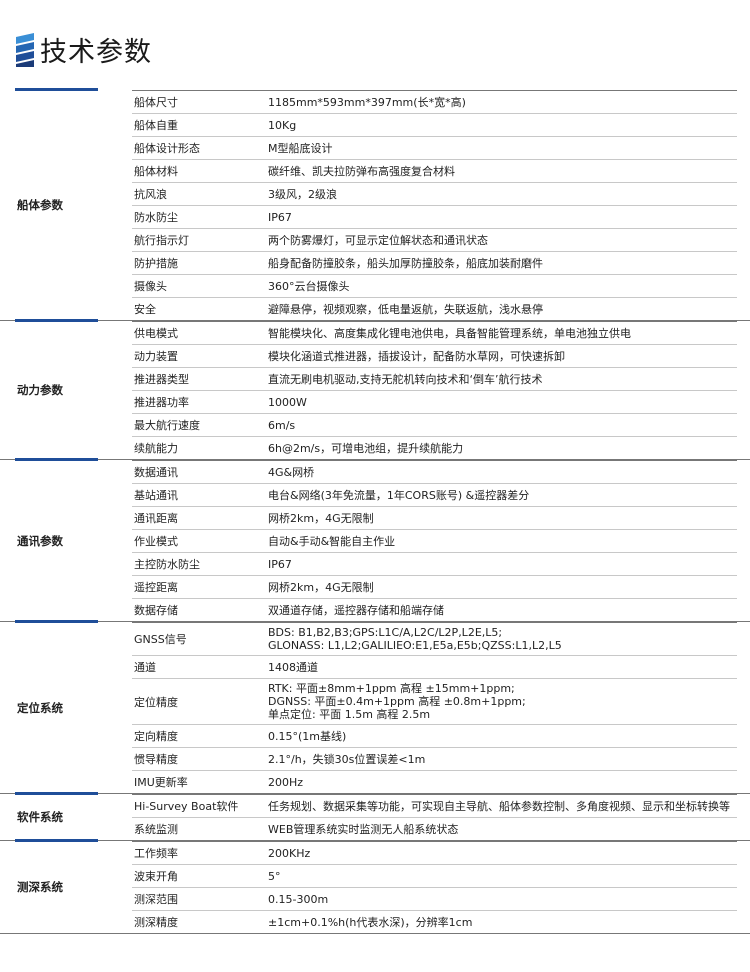  I want to click on table-row: 船体材料 碳纤维、凯夫拉防弹布高强度复合材料, so click(434, 171).